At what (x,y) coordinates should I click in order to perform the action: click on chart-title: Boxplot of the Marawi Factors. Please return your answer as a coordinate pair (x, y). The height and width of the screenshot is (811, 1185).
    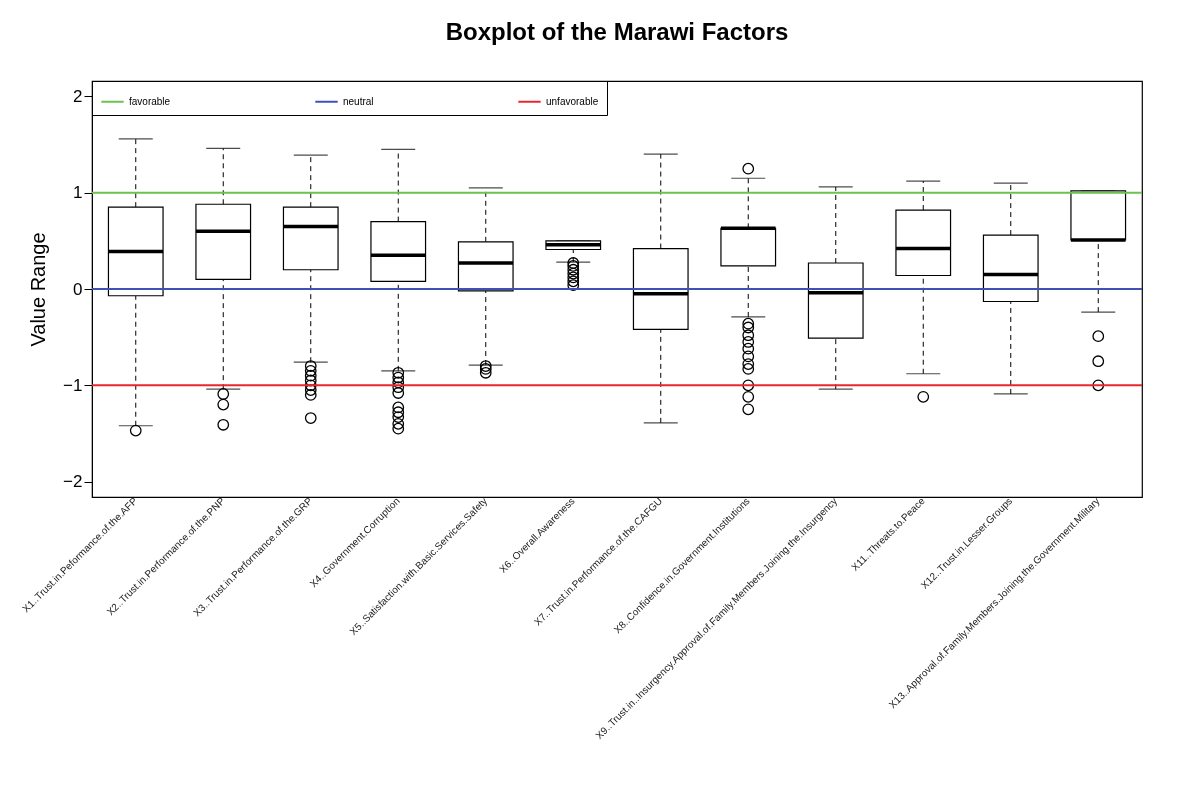
    Looking at the image, I should click on (617, 31).